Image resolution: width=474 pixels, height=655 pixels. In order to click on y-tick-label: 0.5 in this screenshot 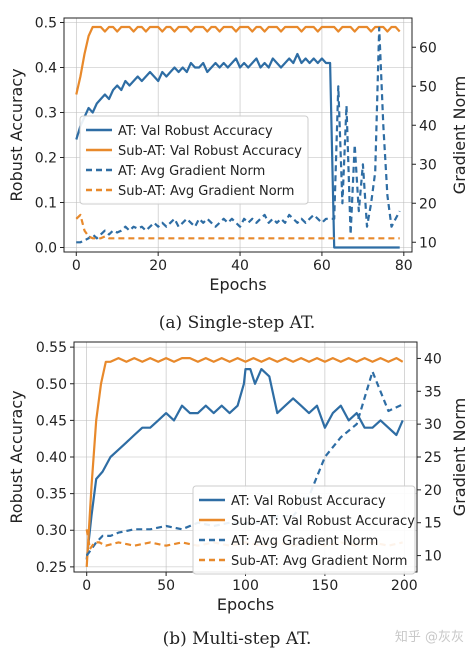, I will do `click(46, 24)`.